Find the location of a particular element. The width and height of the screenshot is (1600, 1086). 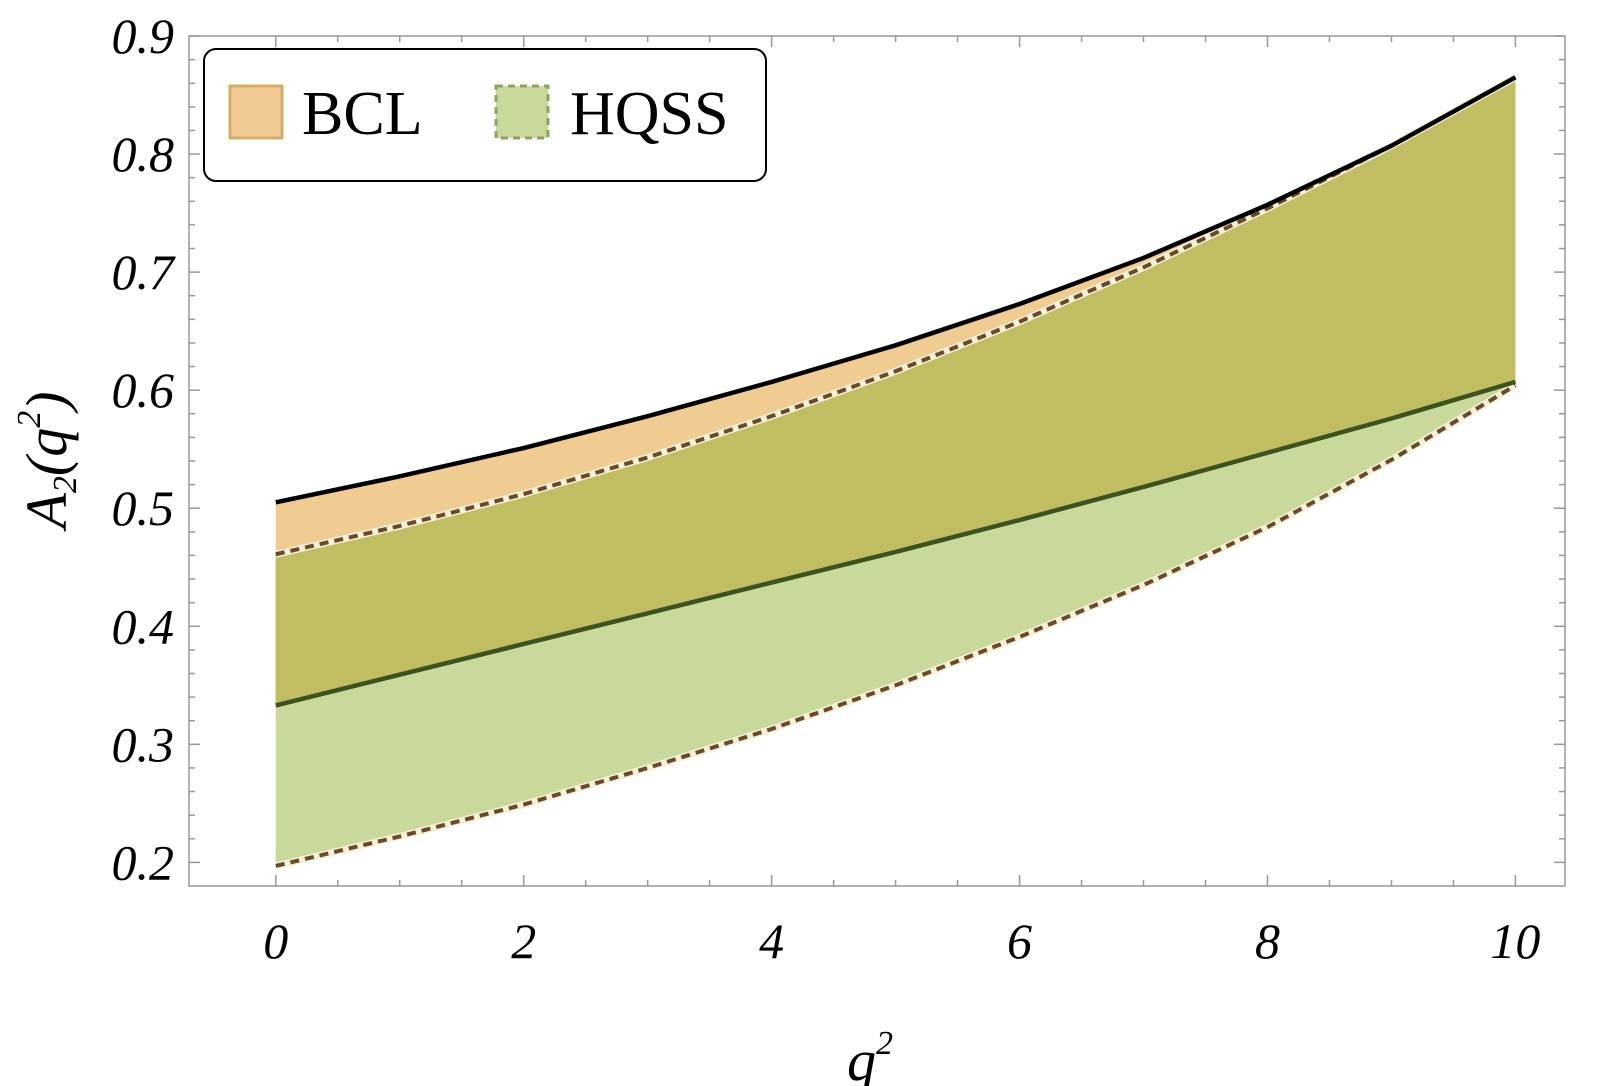

y-axis-label-base: A is located at coordinates (46, 513).